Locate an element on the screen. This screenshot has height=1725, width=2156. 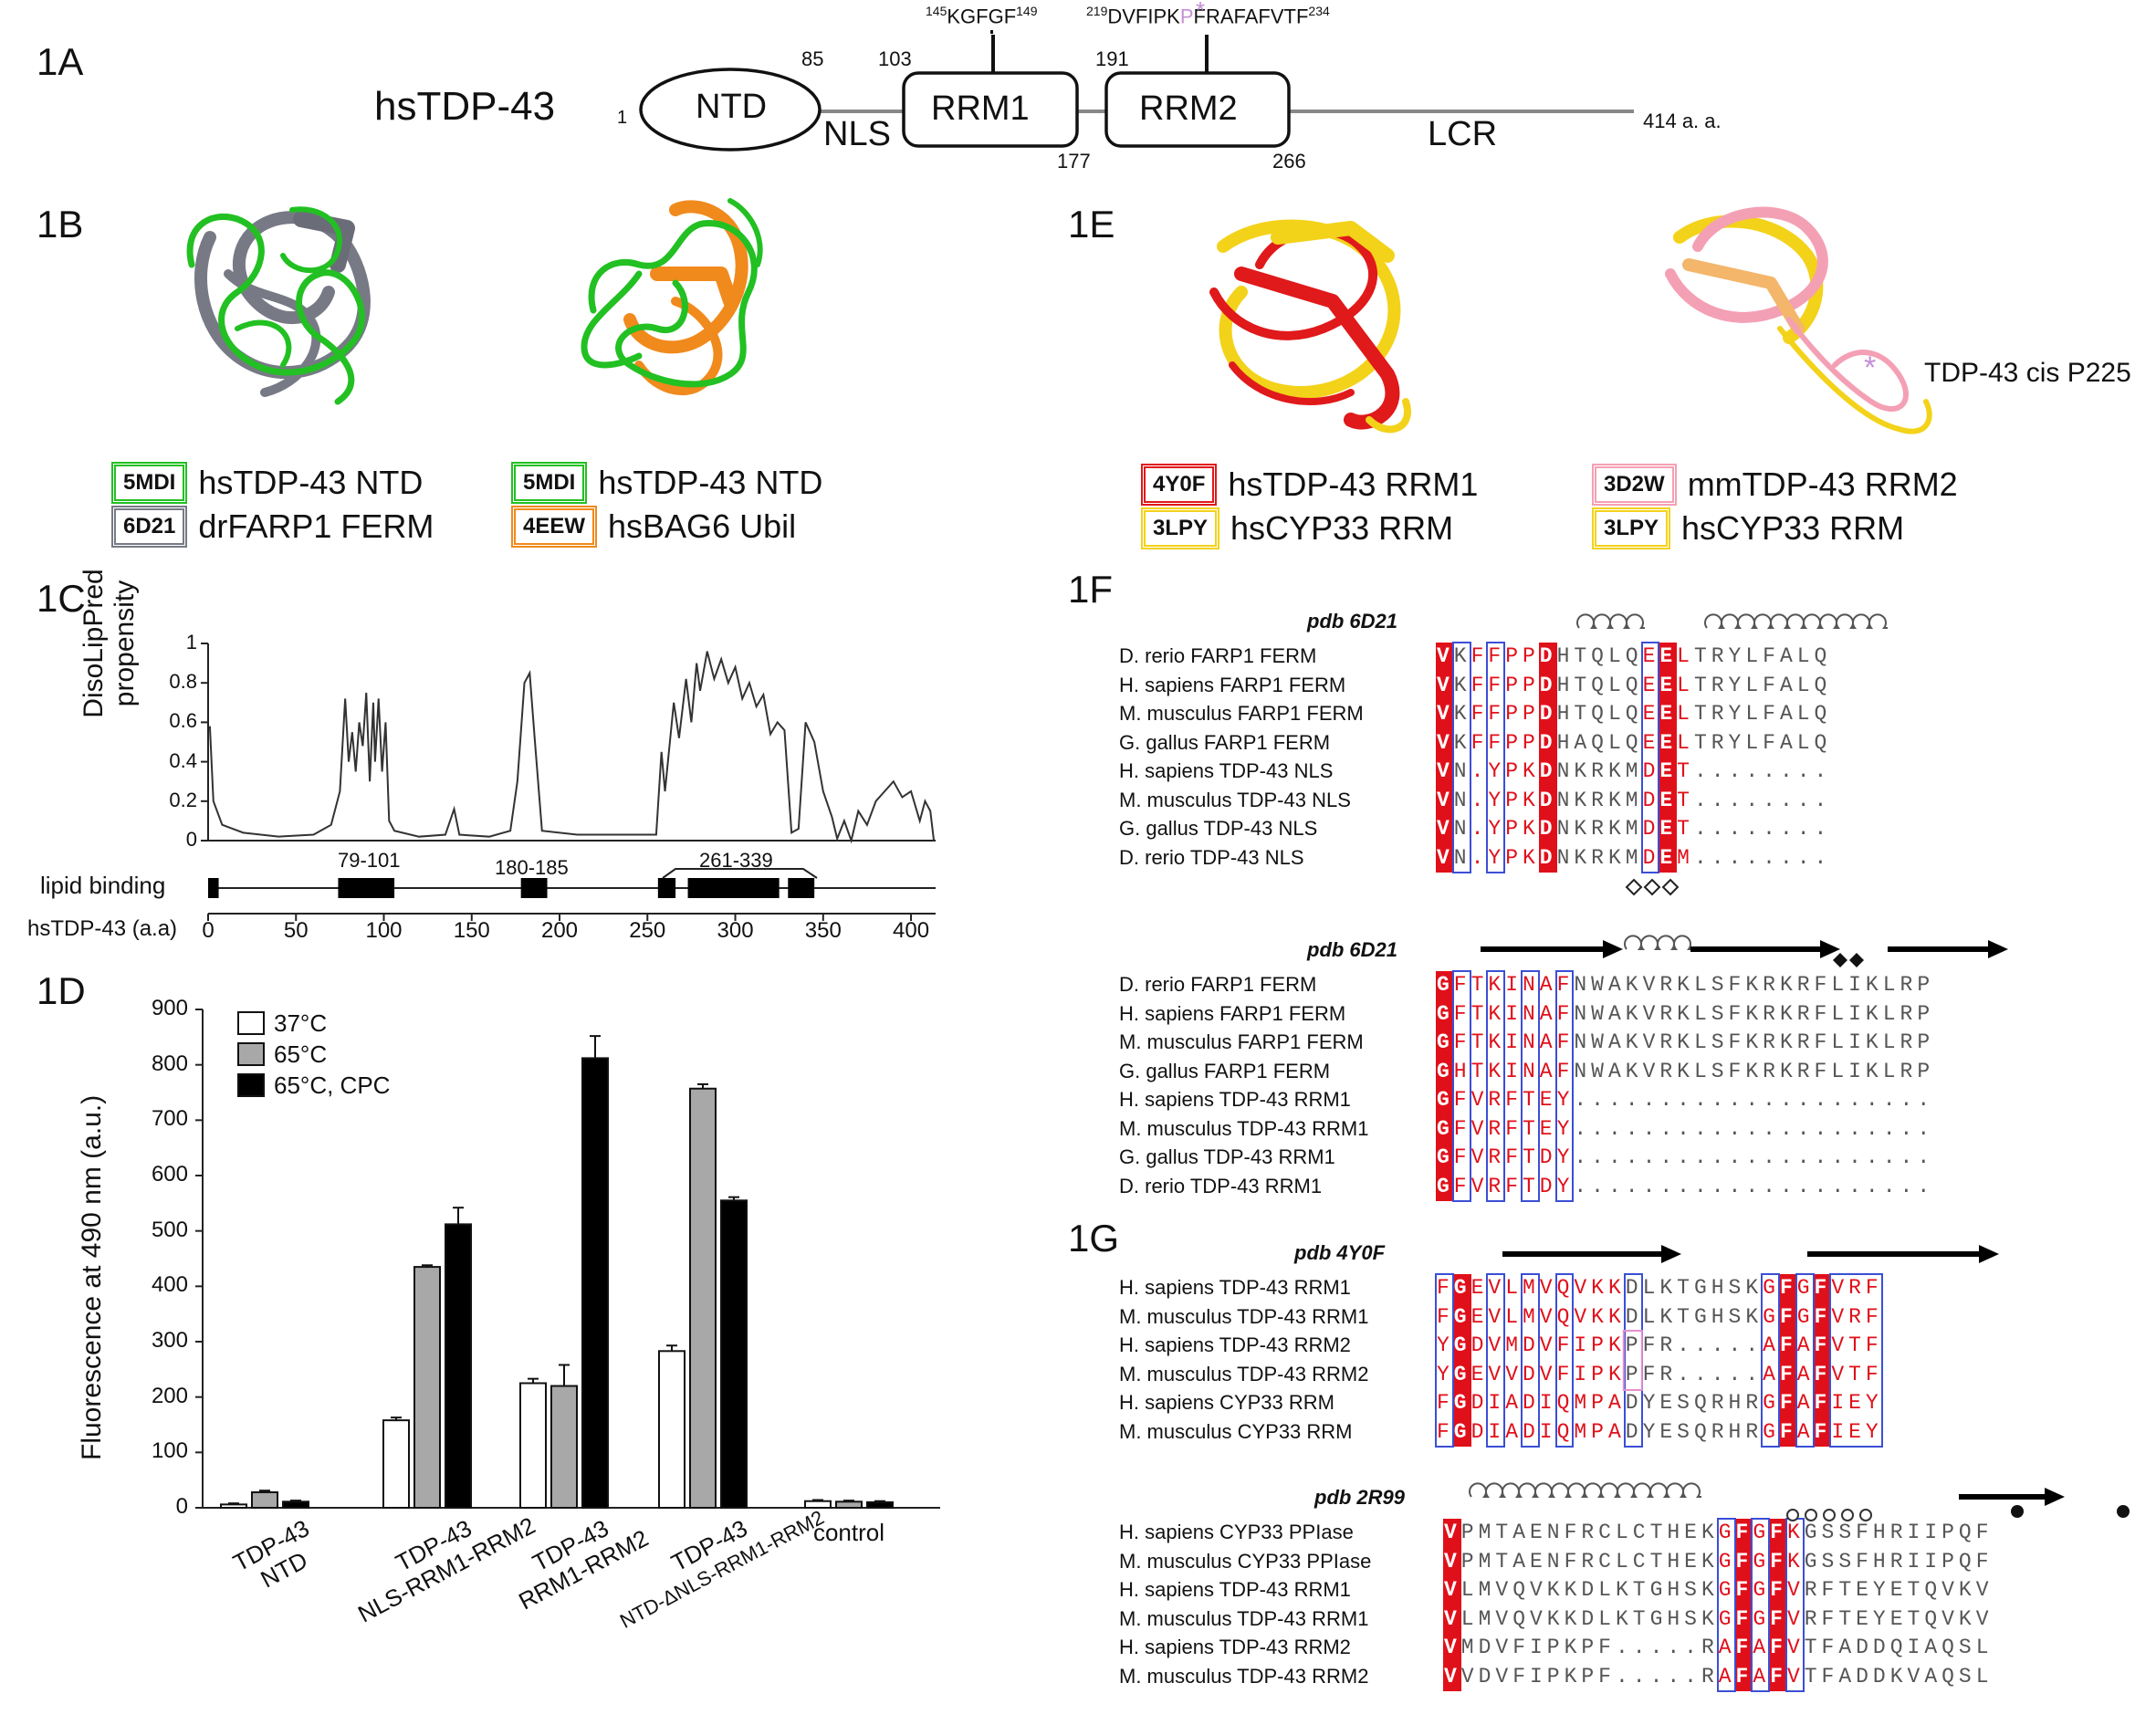
panel-label-1g: 1G is located at coordinates (1094, 1238).